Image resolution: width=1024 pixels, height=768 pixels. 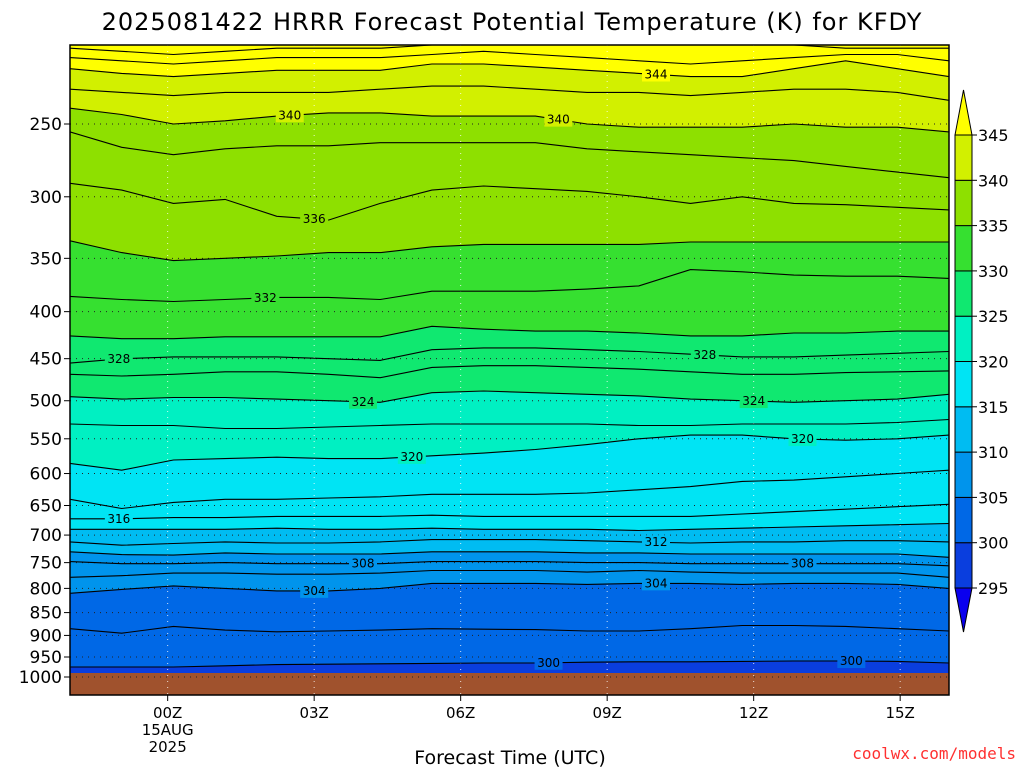 What do you see at coordinates (509, 757) in the screenshot?
I see `x-axis-label: Forecast Time (UTC)` at bounding box center [509, 757].